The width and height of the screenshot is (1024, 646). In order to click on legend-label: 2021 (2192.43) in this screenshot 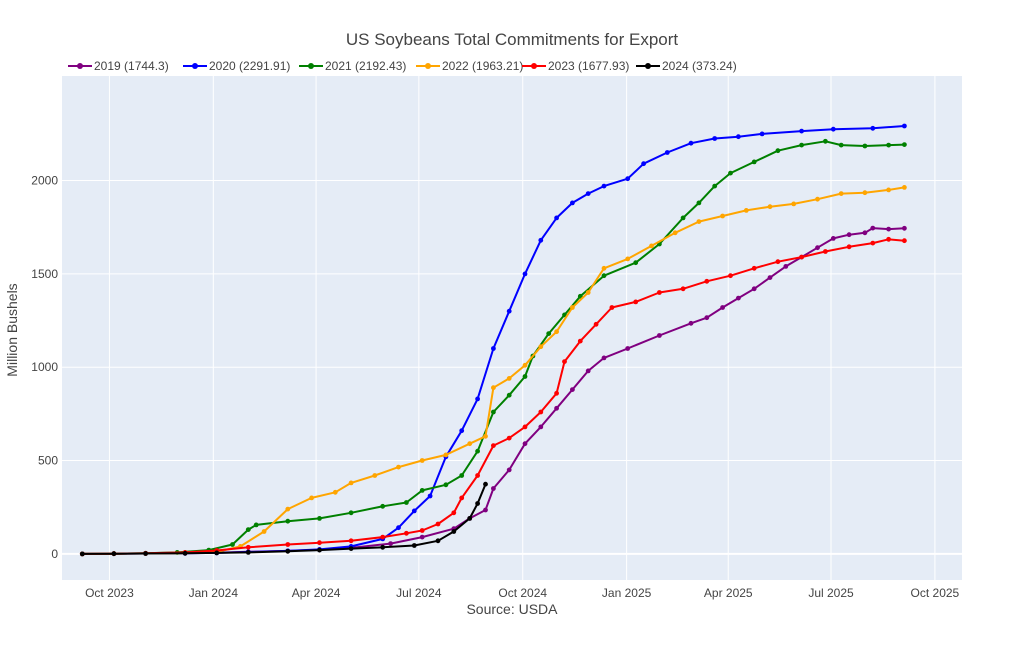, I will do `click(365, 66)`.